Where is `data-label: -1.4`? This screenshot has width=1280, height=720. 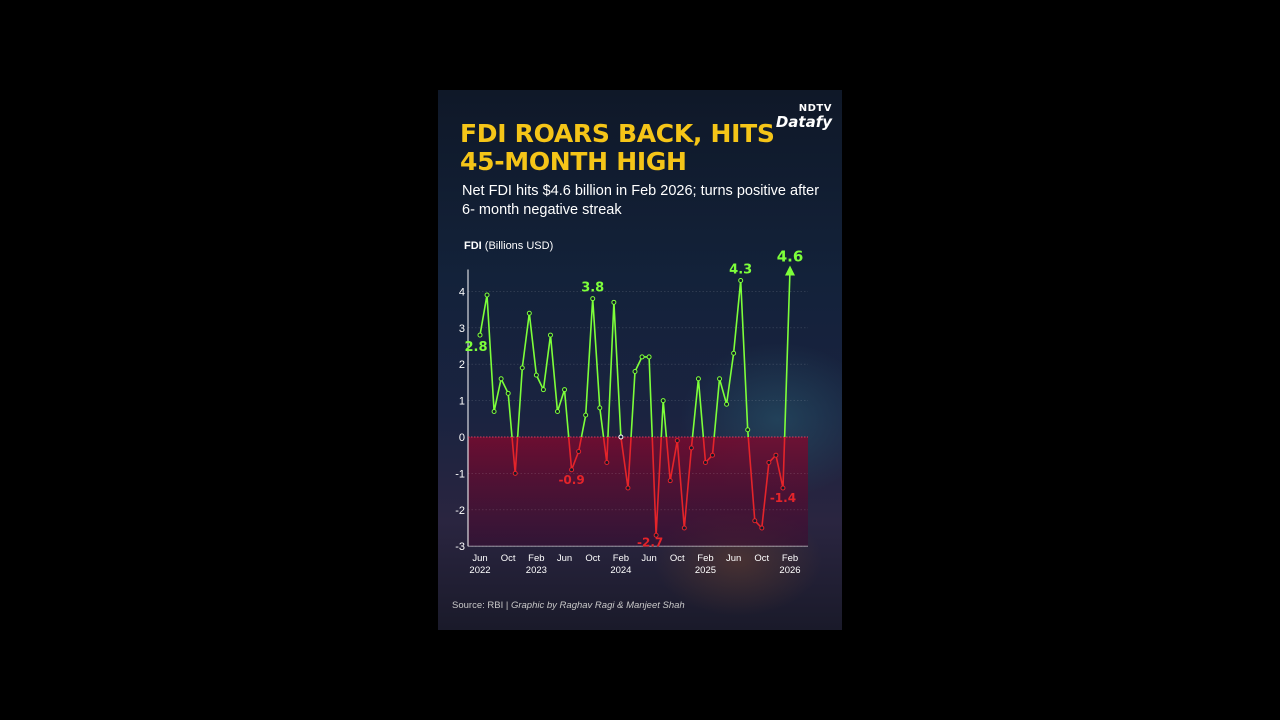
data-label: -1.4 is located at coordinates (783, 498).